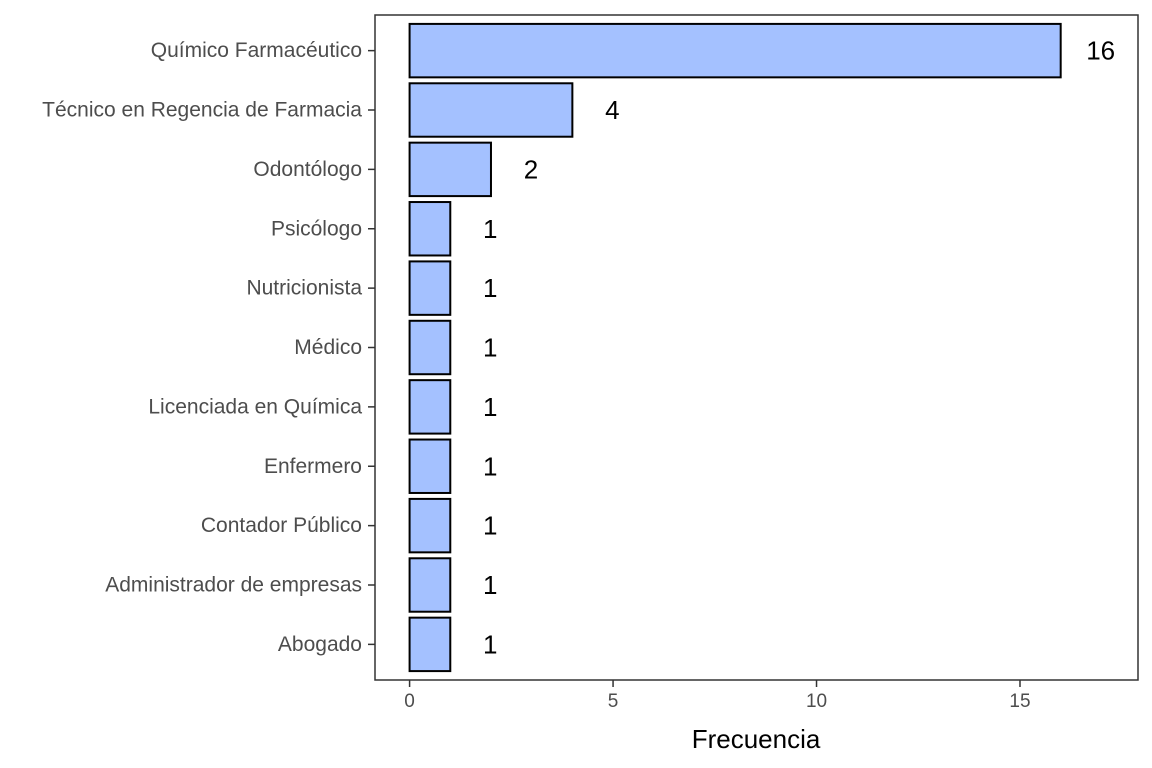 Image resolution: width=1152 pixels, height=768 pixels. Describe the element at coordinates (1100, 51) in the screenshot. I see `data-label-1: 16` at that location.